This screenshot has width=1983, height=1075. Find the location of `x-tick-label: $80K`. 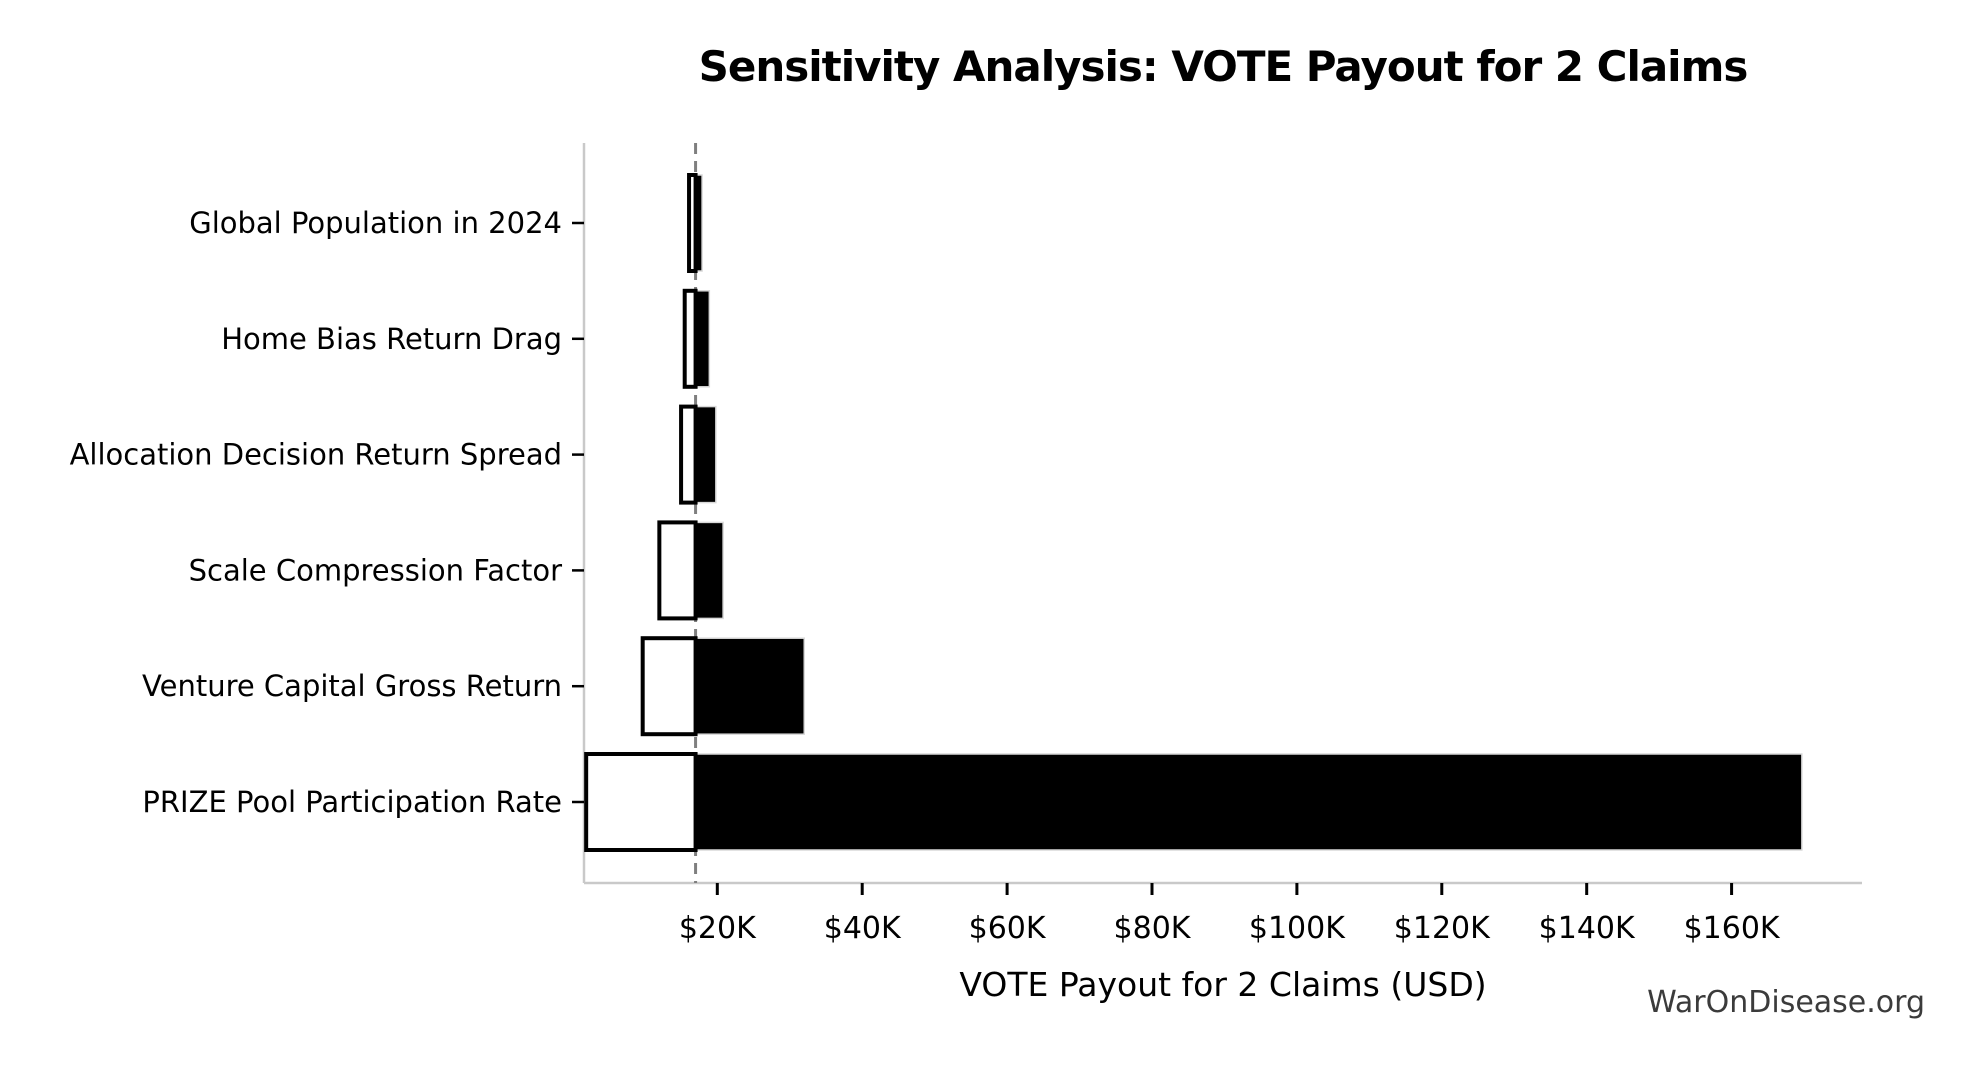

x-tick-label: $80K is located at coordinates (1153, 928).